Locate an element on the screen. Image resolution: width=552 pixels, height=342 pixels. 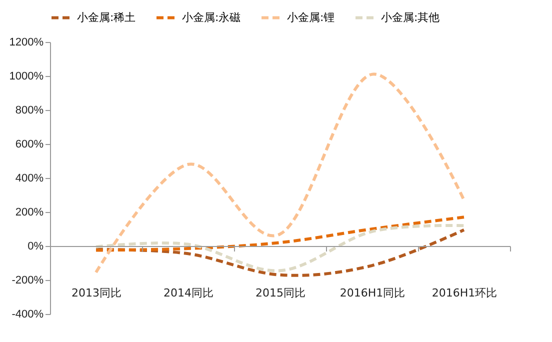
x-tick-label: 2016H1环比 is located at coordinates (465, 293).